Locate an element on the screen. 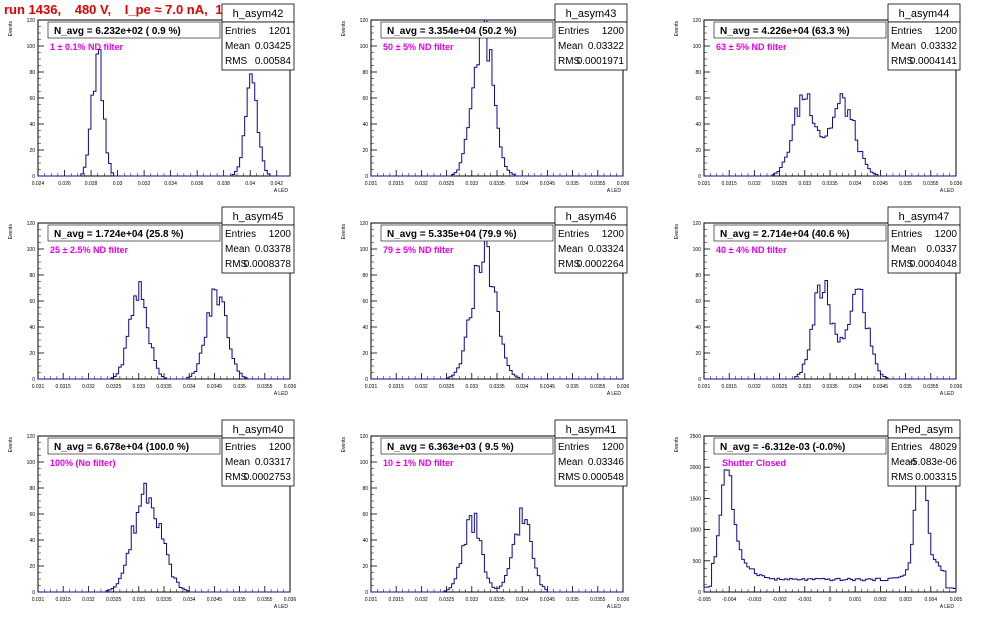 The image size is (996, 622). y-tick-label: 1500 is located at coordinates (695, 499).